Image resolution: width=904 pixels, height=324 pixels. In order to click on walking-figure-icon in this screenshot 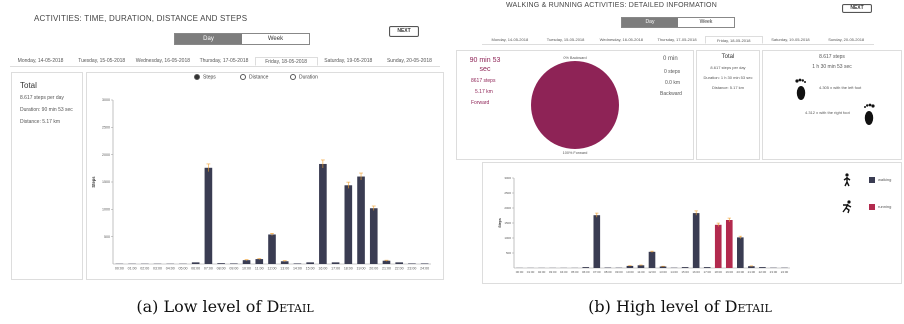, I will do `click(847, 180)`.